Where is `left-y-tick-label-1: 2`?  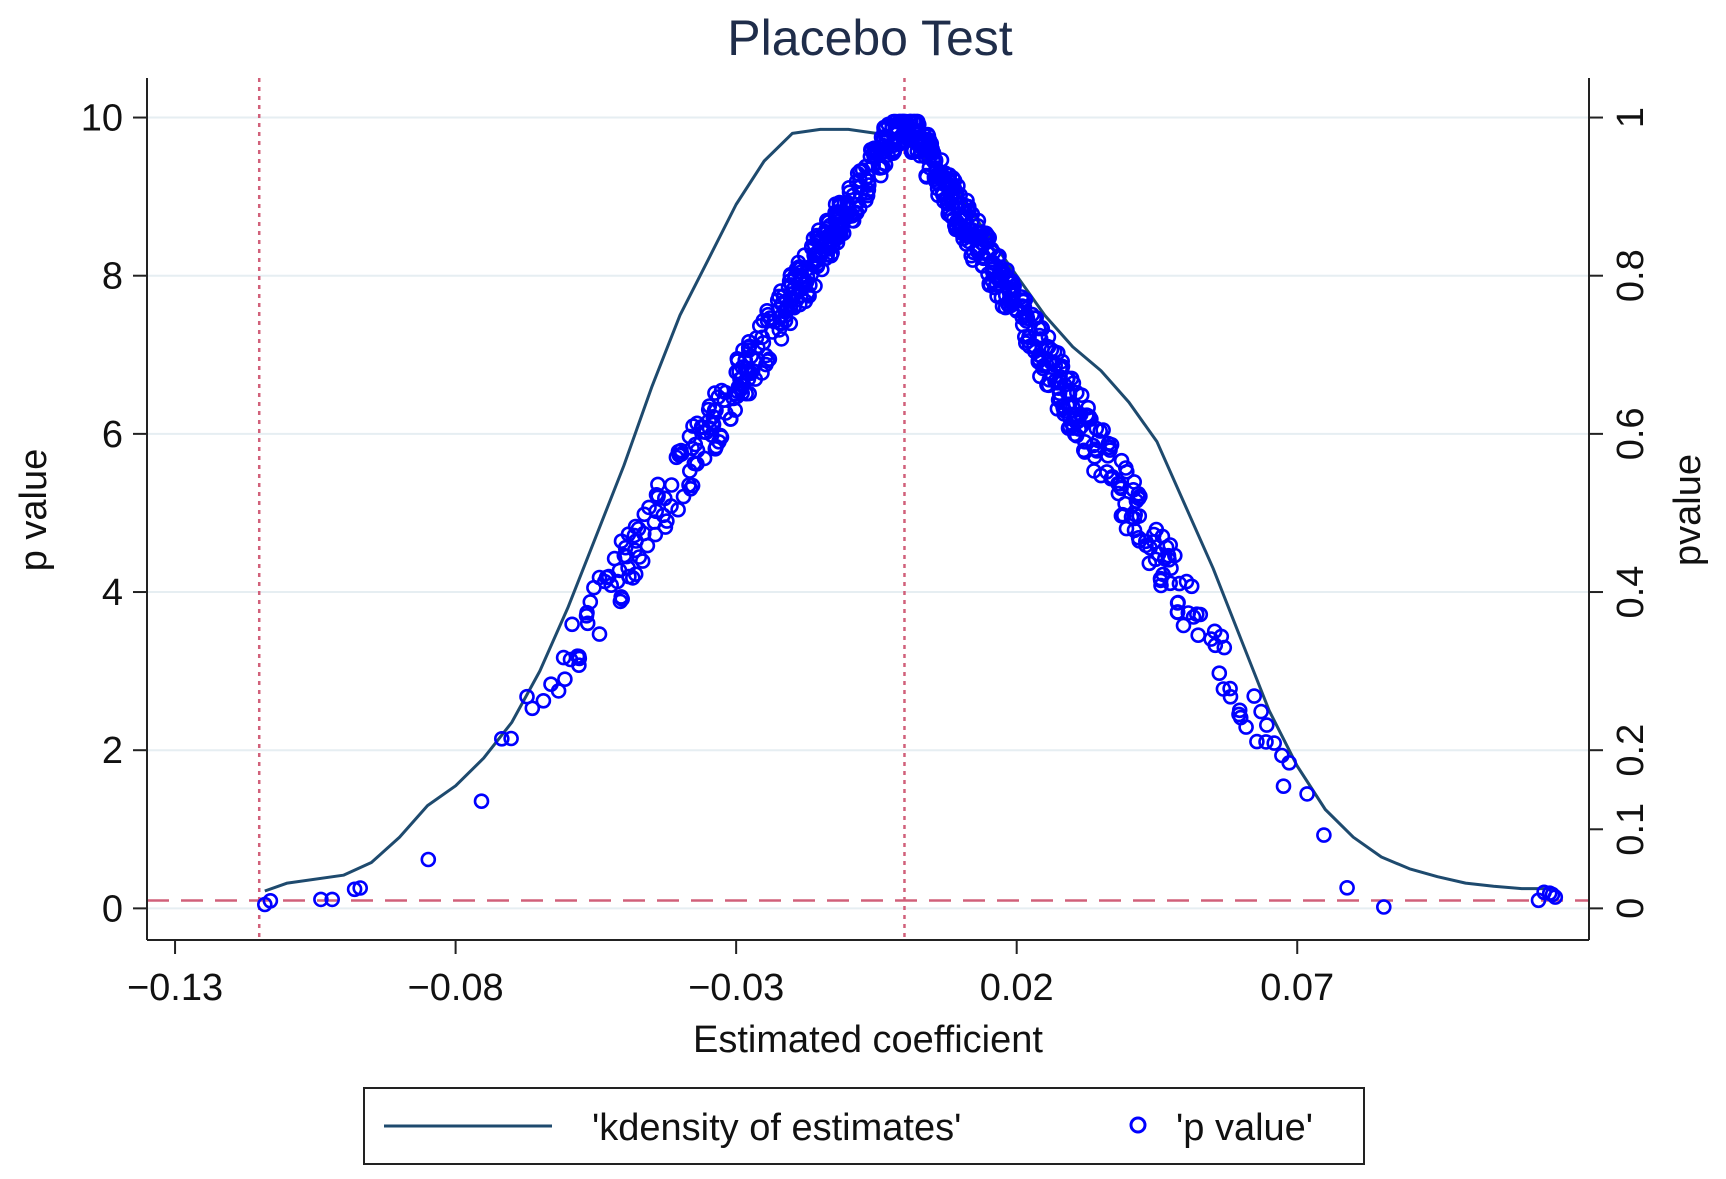
left-y-tick-label-1: 2 is located at coordinates (112, 751).